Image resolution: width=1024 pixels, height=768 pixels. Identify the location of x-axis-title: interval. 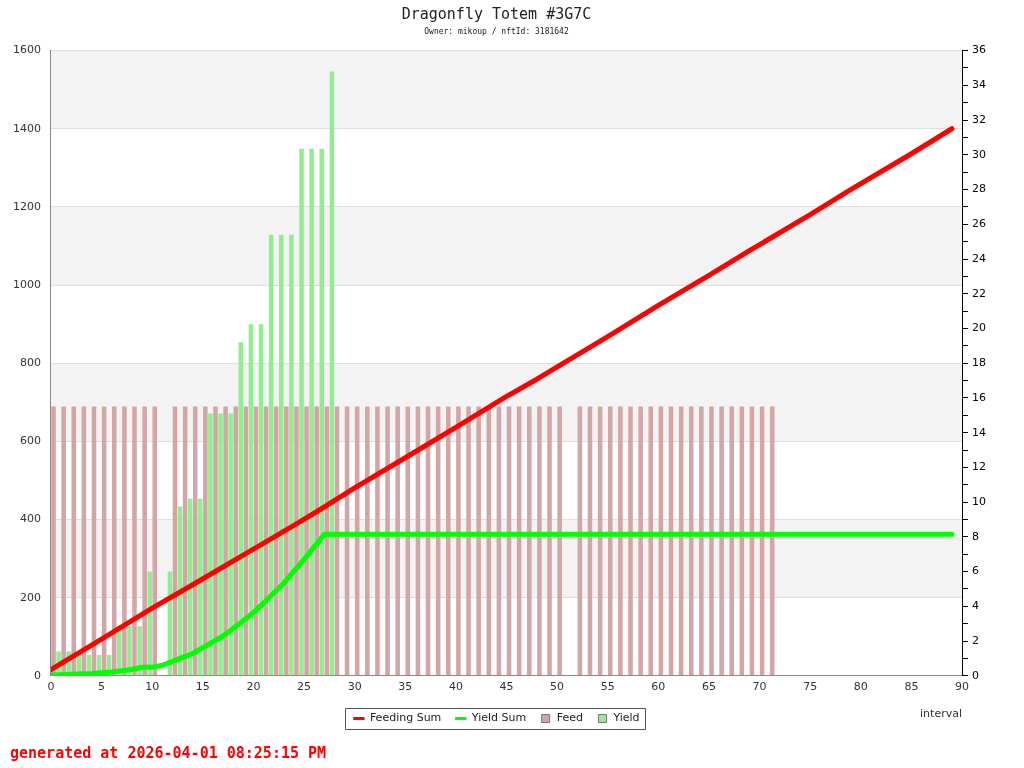
(941, 713).